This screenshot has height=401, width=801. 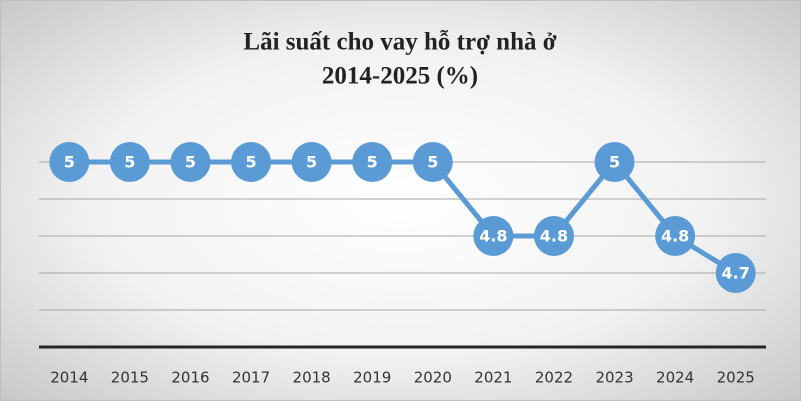 What do you see at coordinates (372, 378) in the screenshot?
I see `x-tick-label: 2019` at bounding box center [372, 378].